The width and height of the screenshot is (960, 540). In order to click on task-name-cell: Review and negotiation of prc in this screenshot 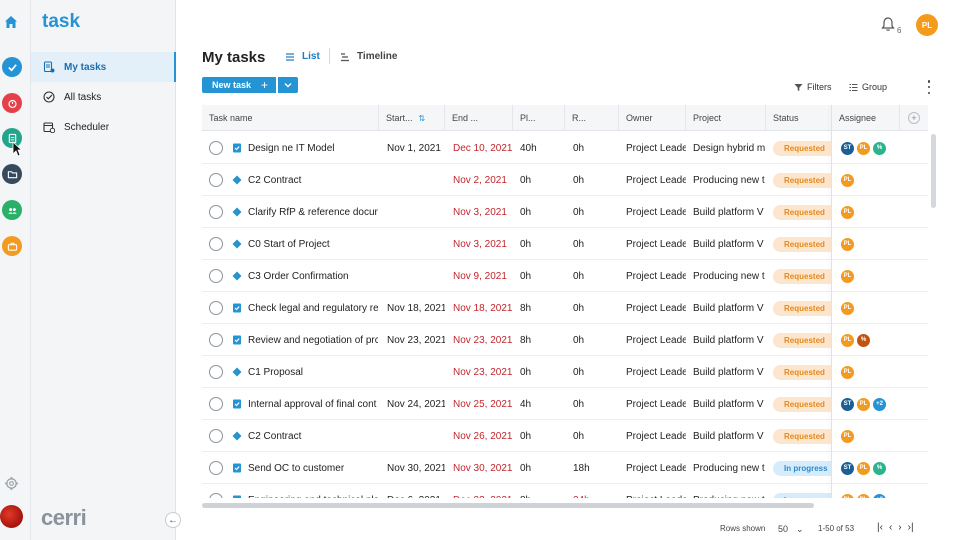, I will do `click(305, 340)`.